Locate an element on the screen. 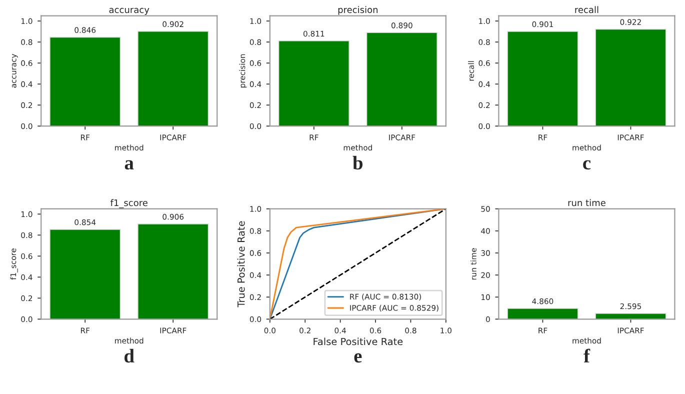 The image size is (685, 394). text: c is located at coordinates (587, 165).